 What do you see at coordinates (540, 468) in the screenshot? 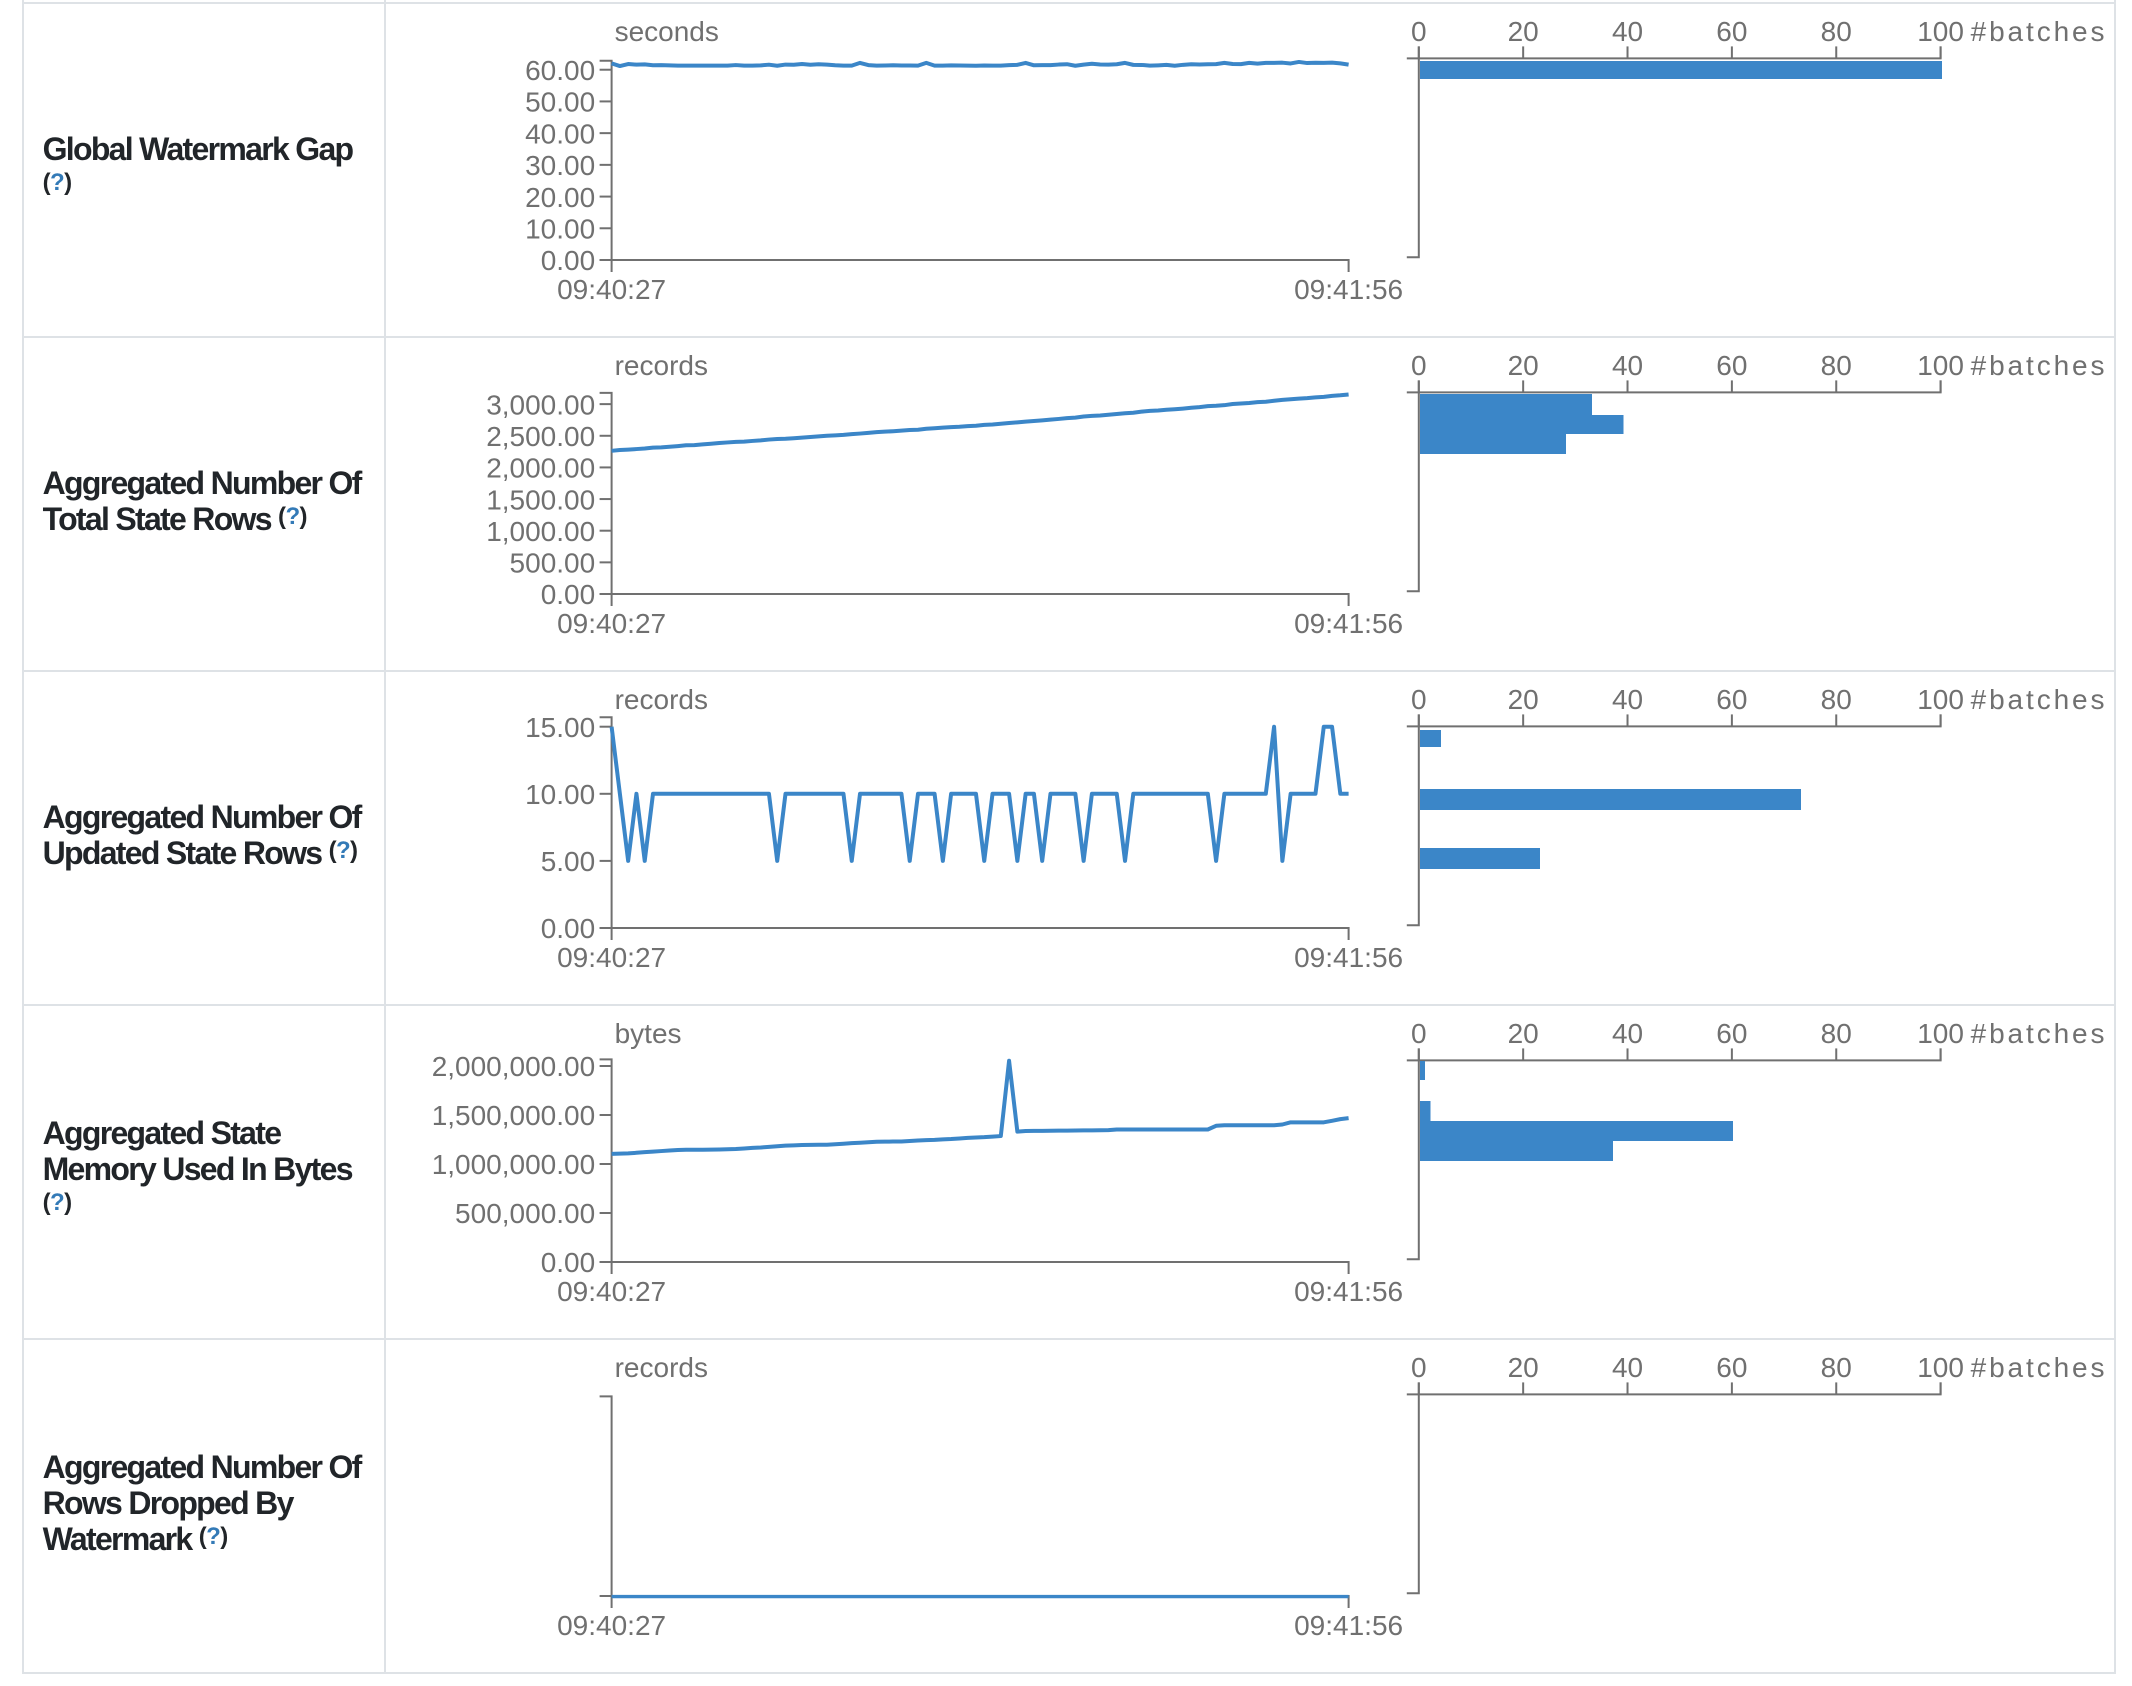
I see `svg-text: 2,000.00` at bounding box center [540, 468].